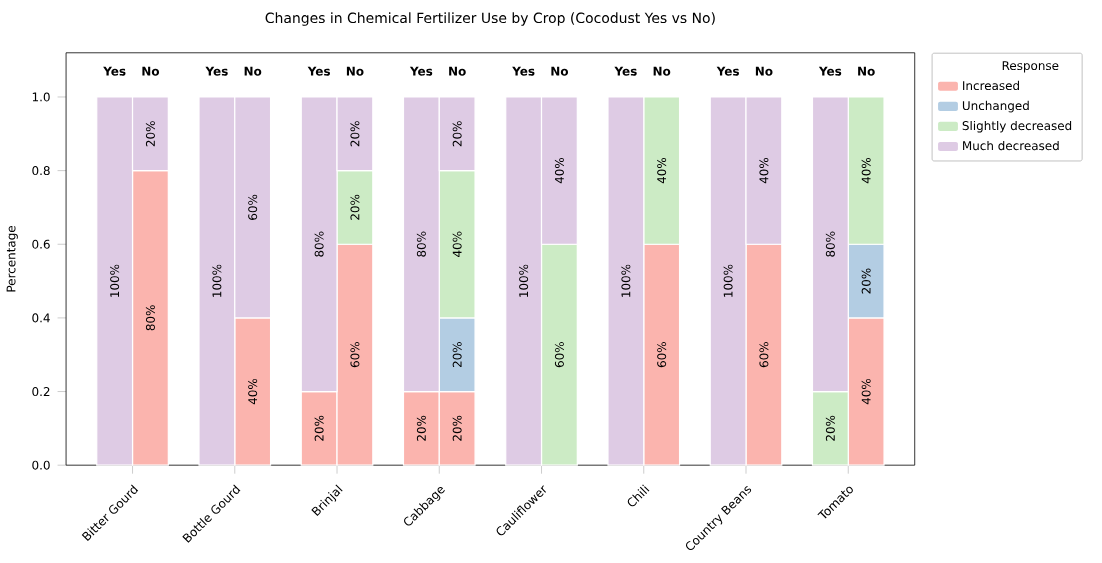  Describe the element at coordinates (41, 170) in the screenshot. I see `y-tick-label: 0.8` at that location.